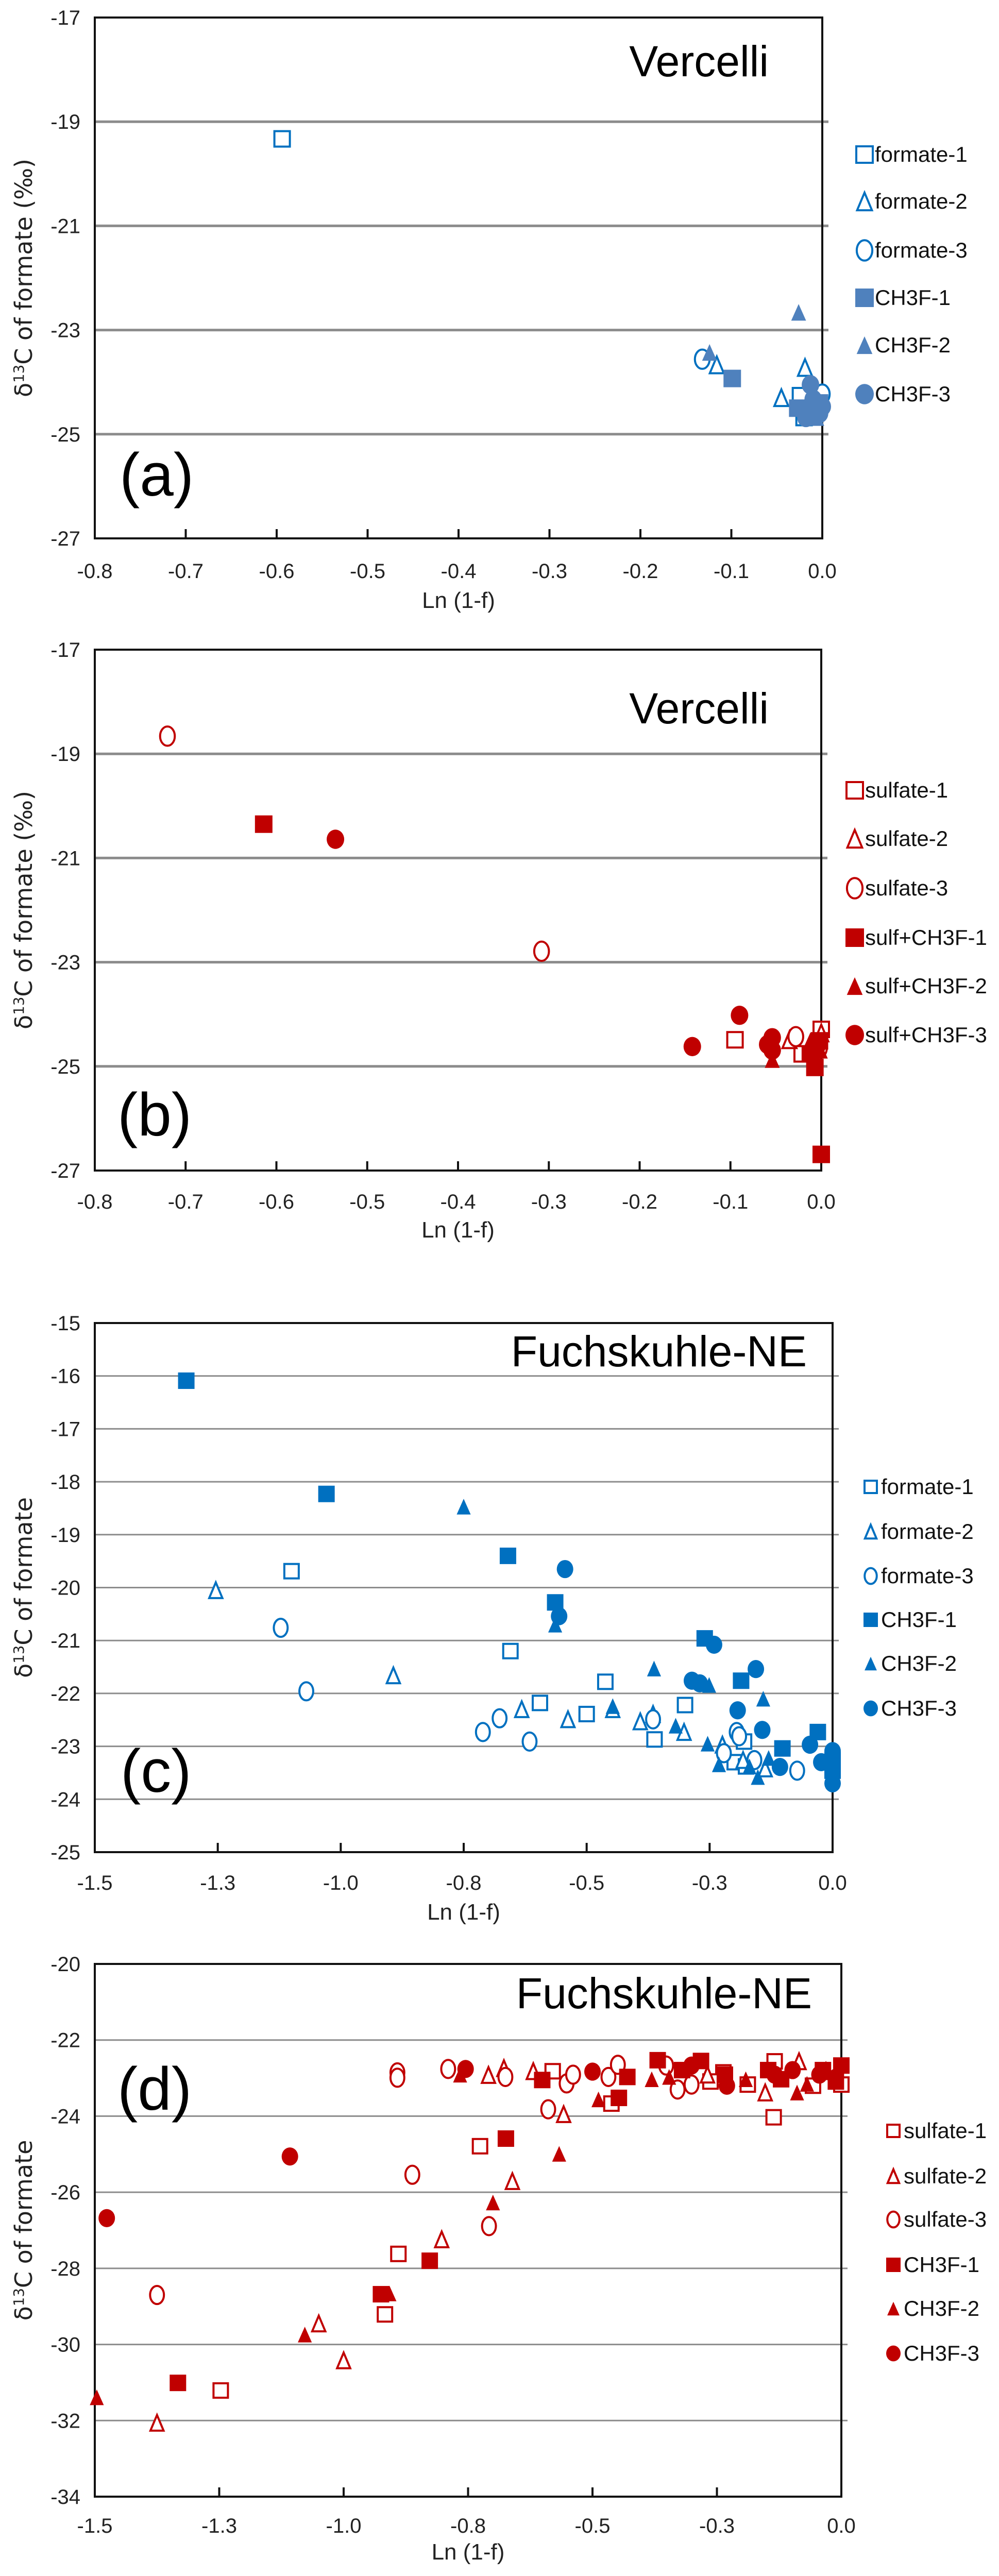 The height and width of the screenshot is (2576, 999). What do you see at coordinates (24, 1022) in the screenshot?
I see `y-axis-label-part: δ` at bounding box center [24, 1022].